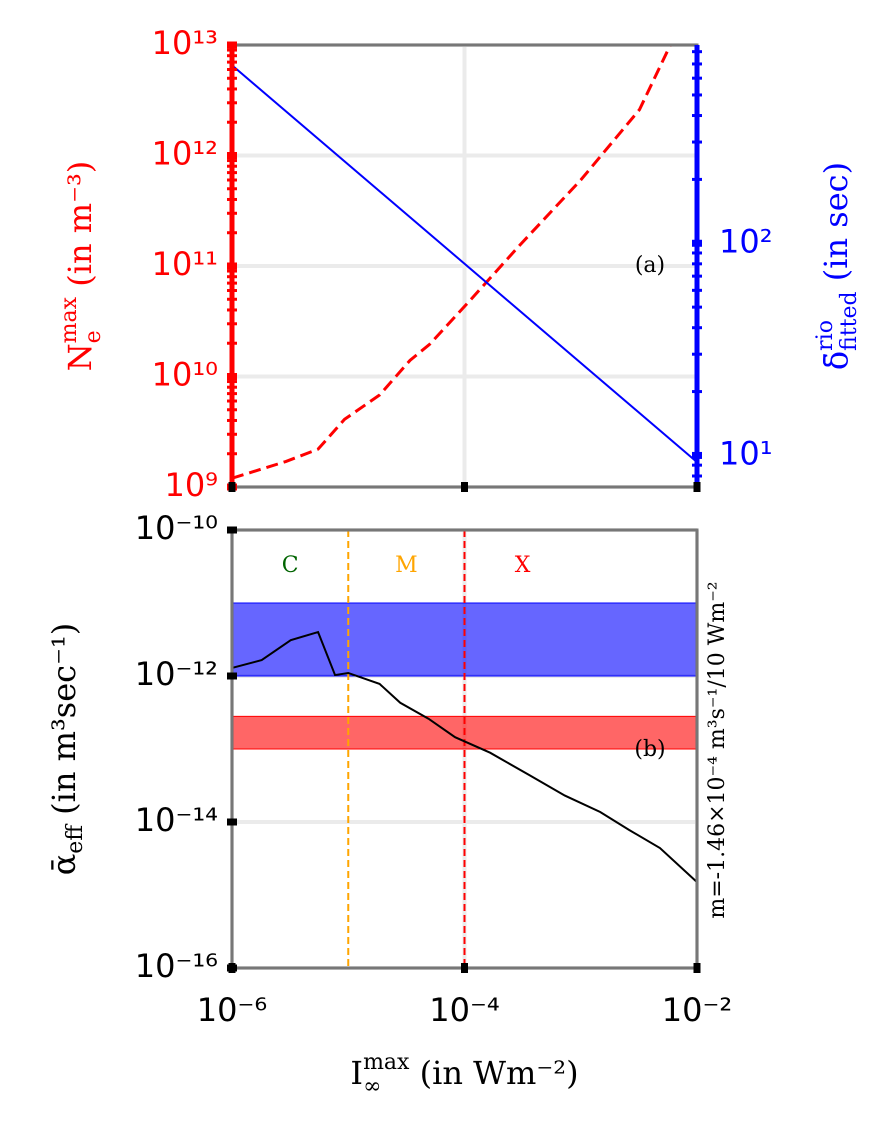 The width and height of the screenshot is (890, 1126). I want to click on y-tick-label: 10¹², so click(185, 154).